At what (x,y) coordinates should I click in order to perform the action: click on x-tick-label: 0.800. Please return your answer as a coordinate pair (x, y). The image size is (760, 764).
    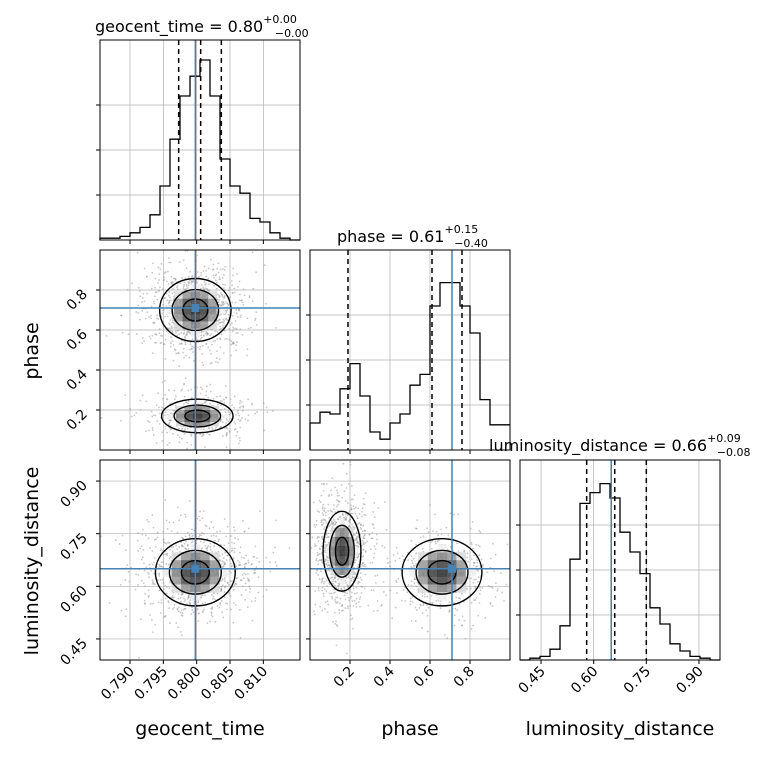
    Looking at the image, I should click on (185, 684).